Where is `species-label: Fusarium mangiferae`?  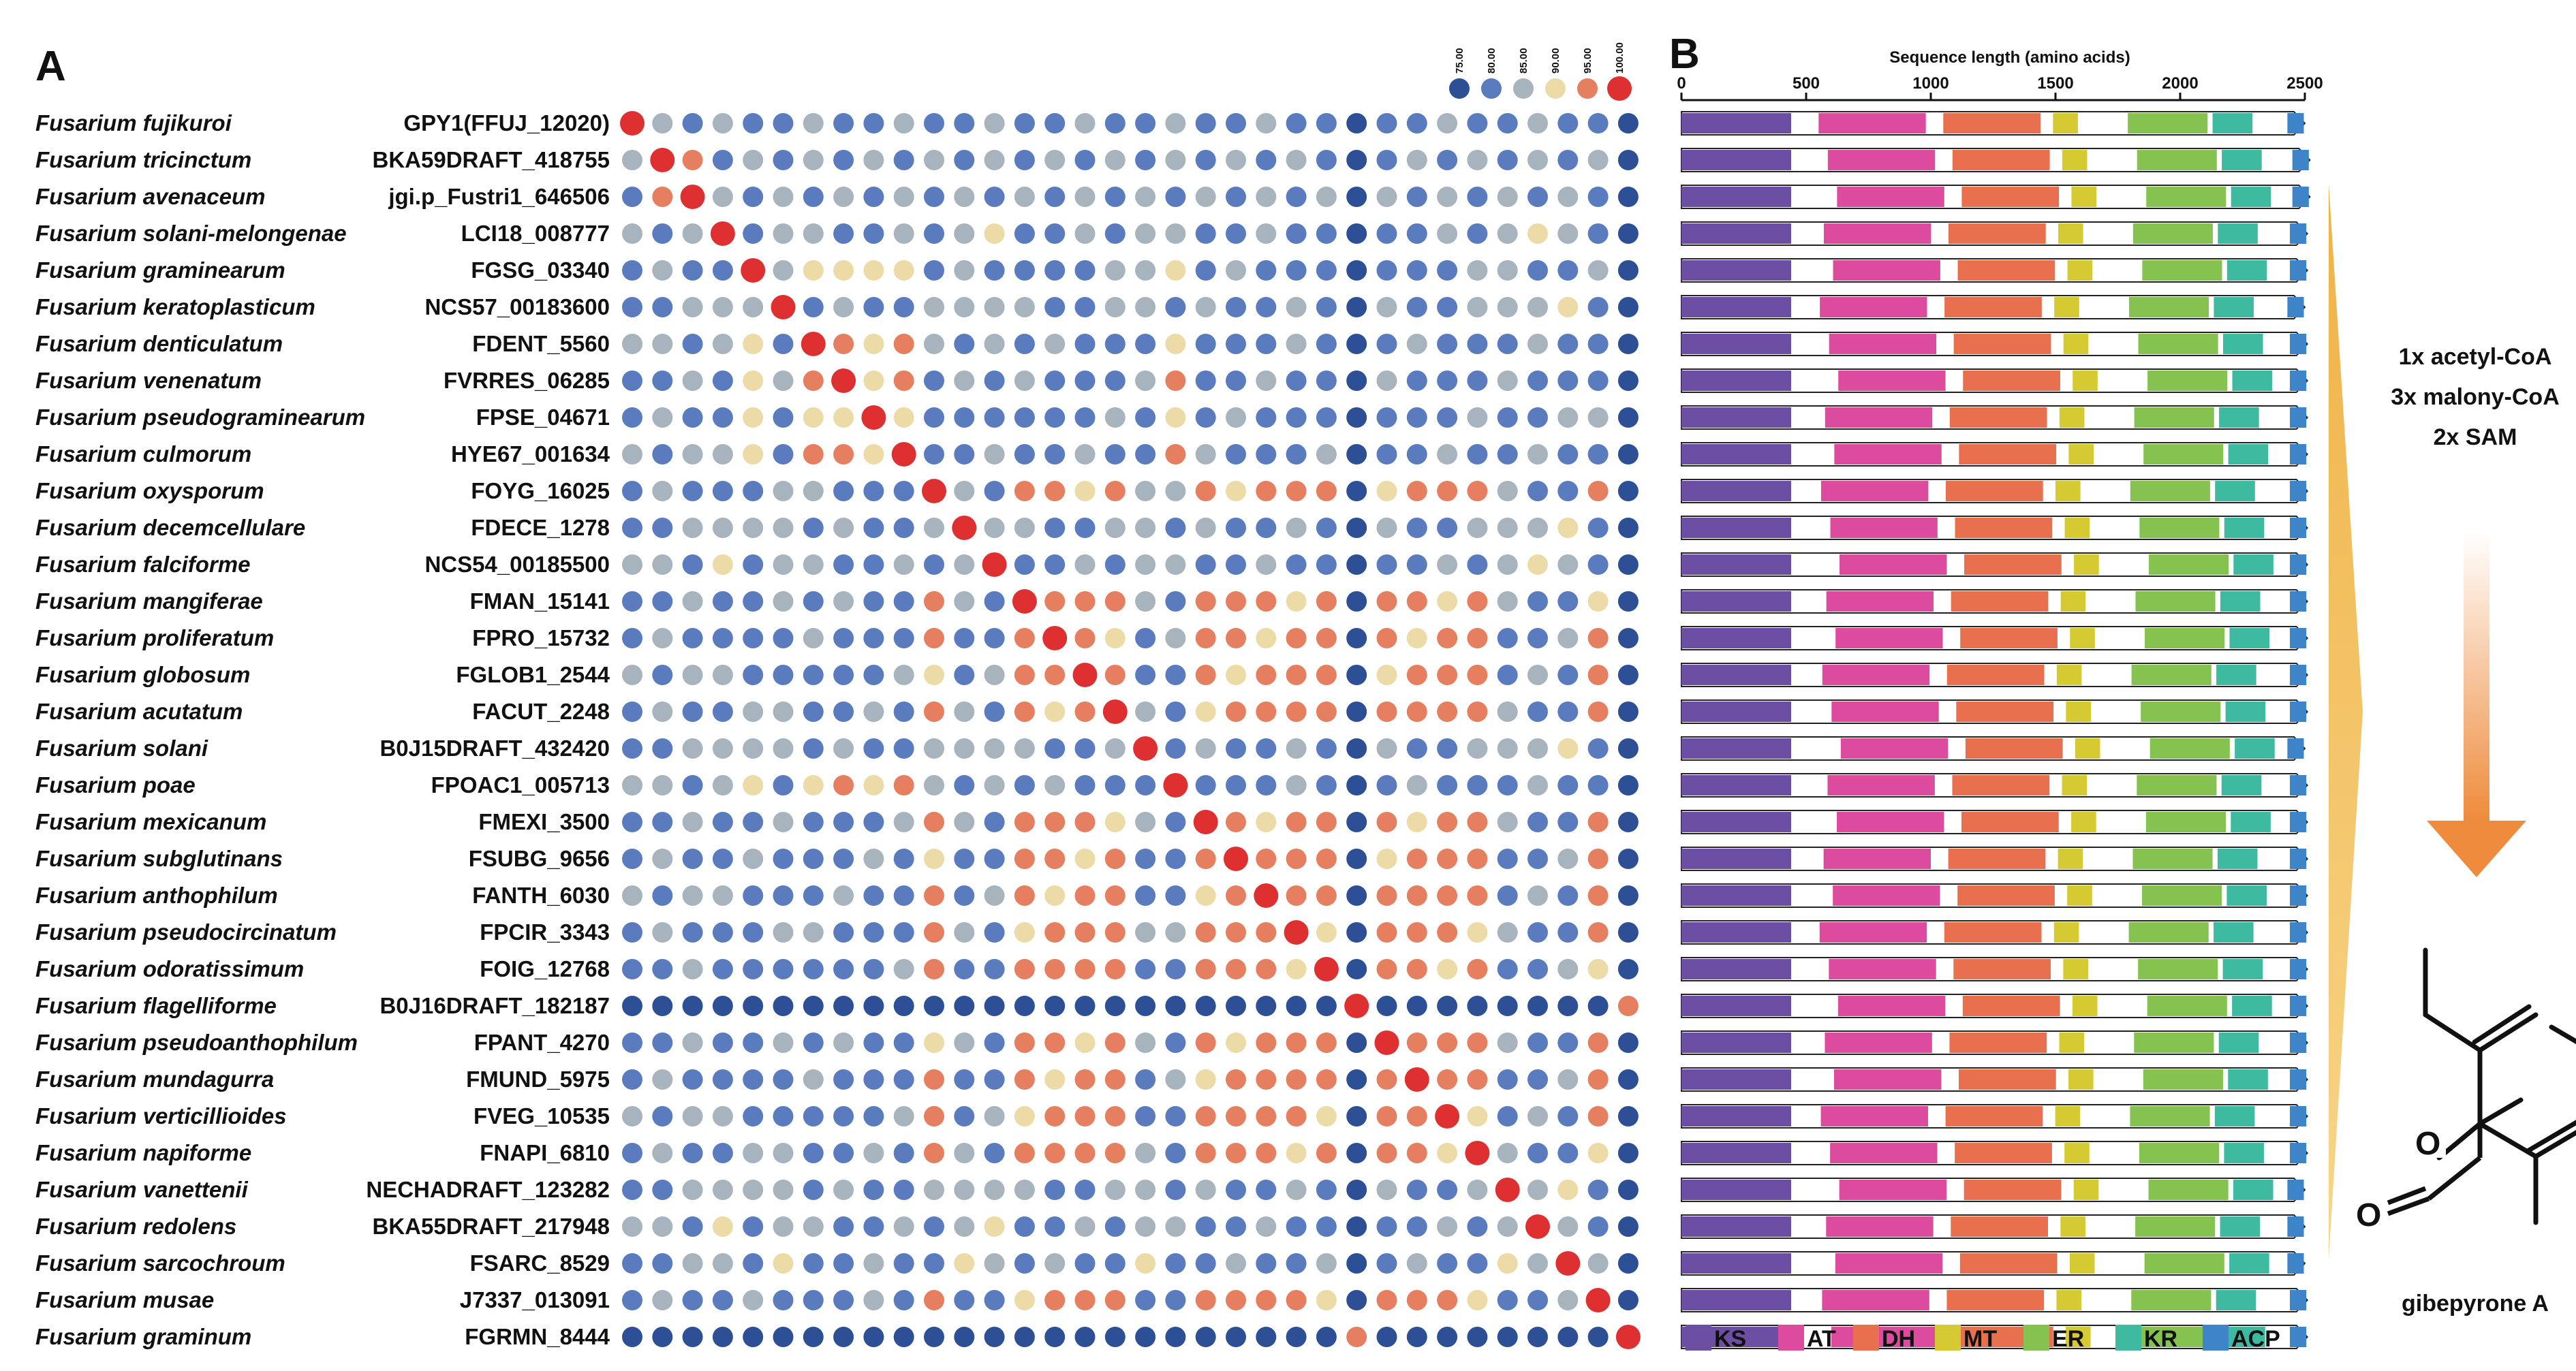
species-label: Fusarium mangiferae is located at coordinates (149, 601).